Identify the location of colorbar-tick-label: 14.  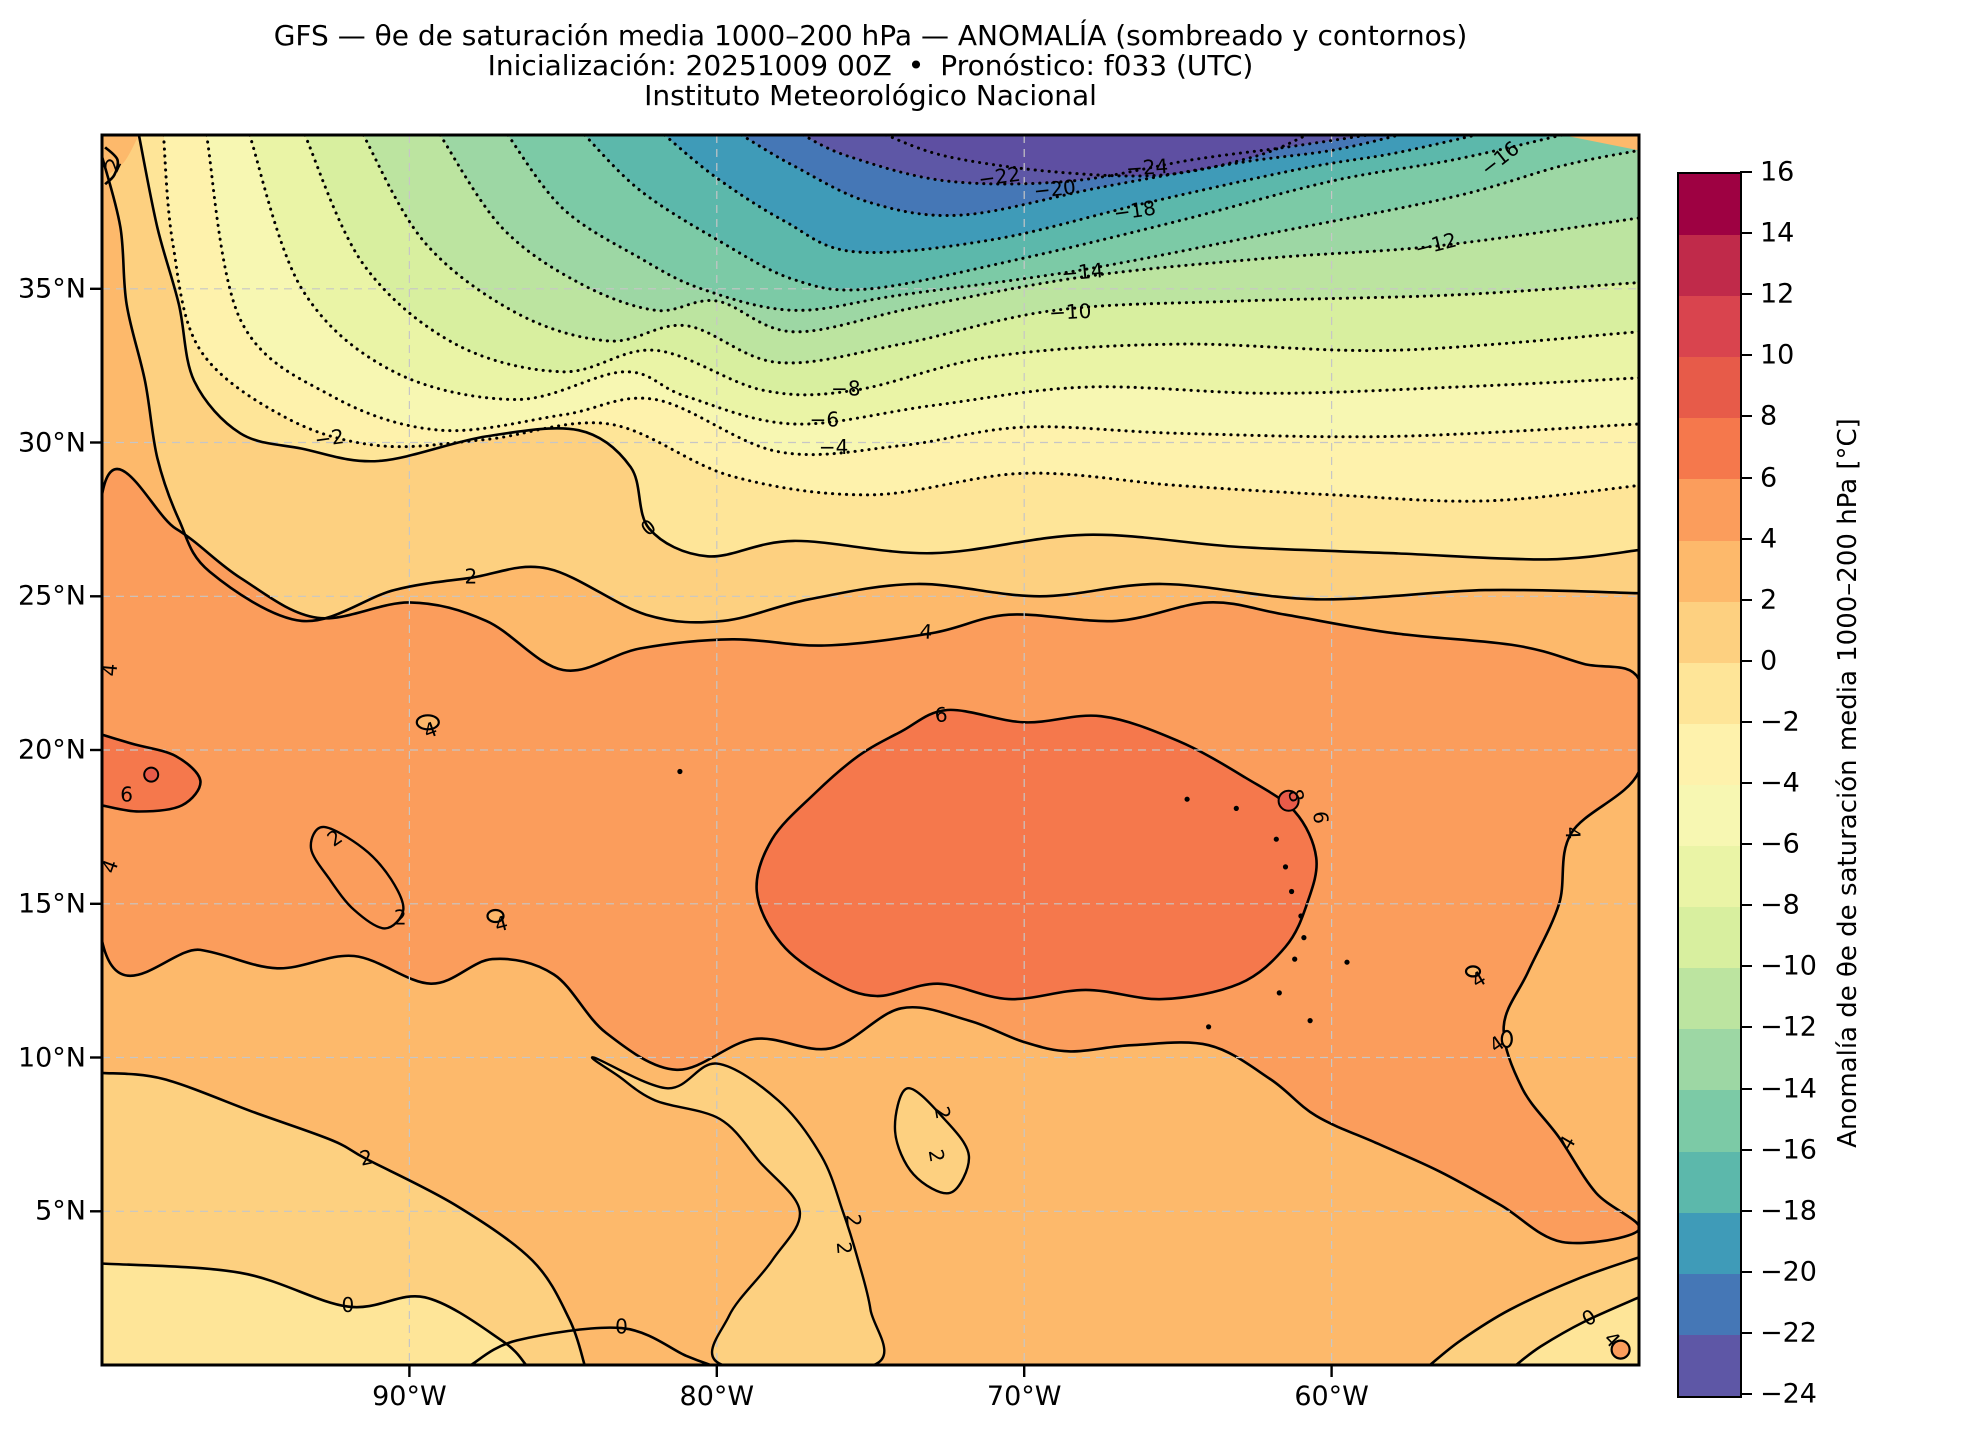
(1777, 233).